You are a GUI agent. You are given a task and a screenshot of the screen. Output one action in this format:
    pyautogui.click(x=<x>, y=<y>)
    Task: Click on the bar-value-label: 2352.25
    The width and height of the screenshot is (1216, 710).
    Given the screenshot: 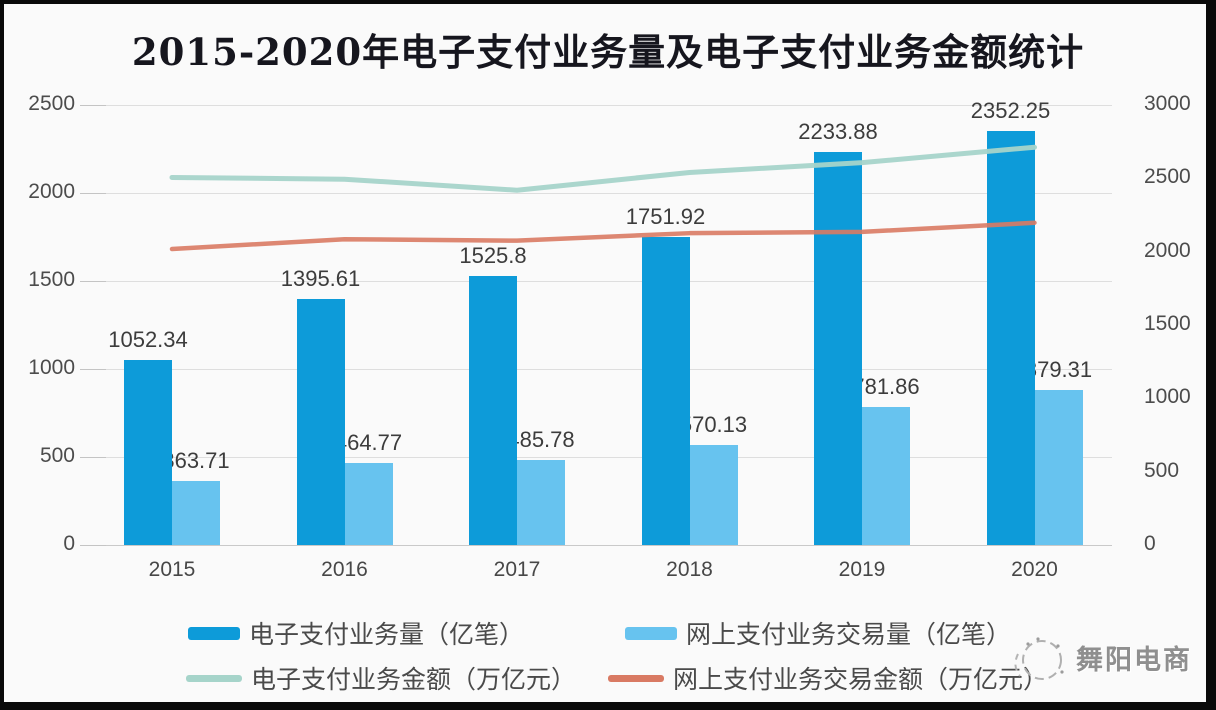 What is the action you would take?
    pyautogui.click(x=1010, y=110)
    